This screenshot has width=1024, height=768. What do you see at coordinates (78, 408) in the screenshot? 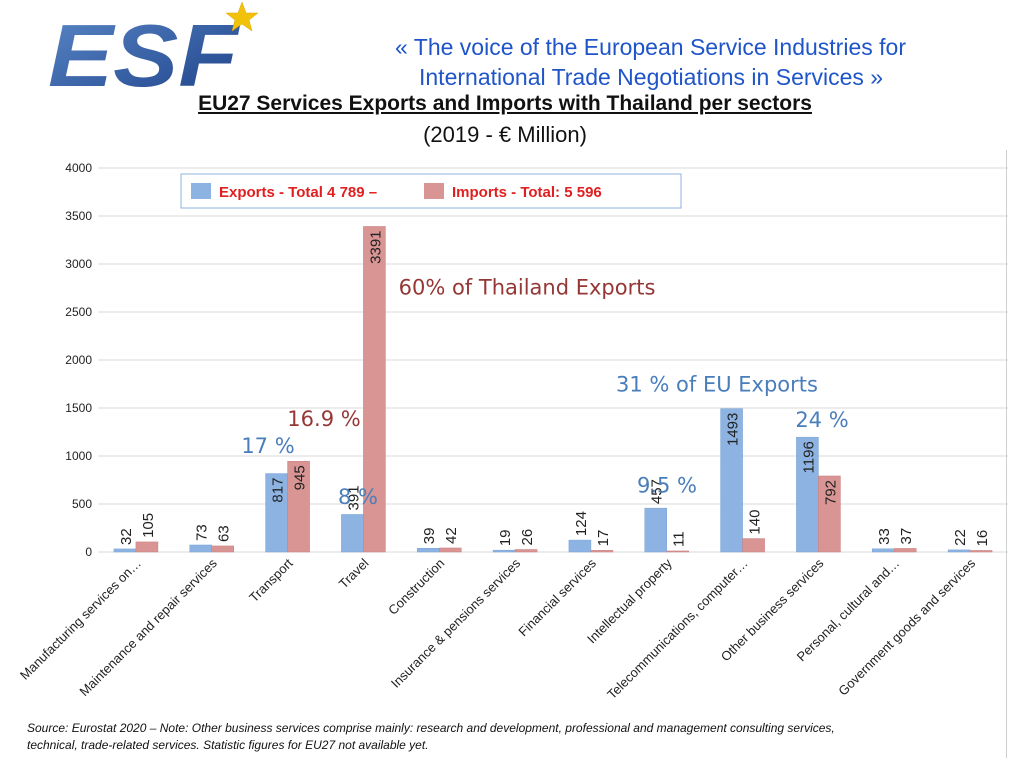
I see `y-tick-label: 1500` at bounding box center [78, 408].